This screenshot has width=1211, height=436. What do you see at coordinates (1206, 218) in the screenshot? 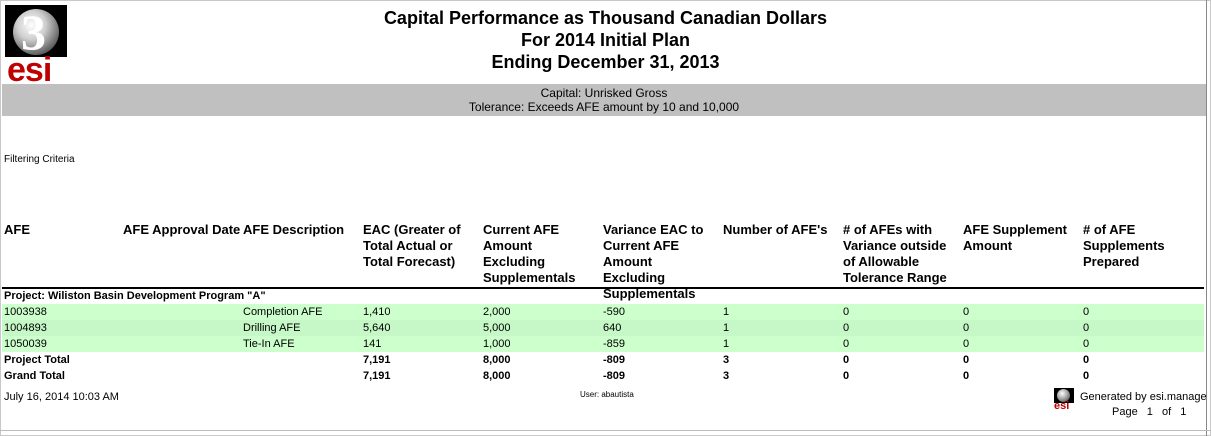
I see `right-border` at bounding box center [1206, 218].